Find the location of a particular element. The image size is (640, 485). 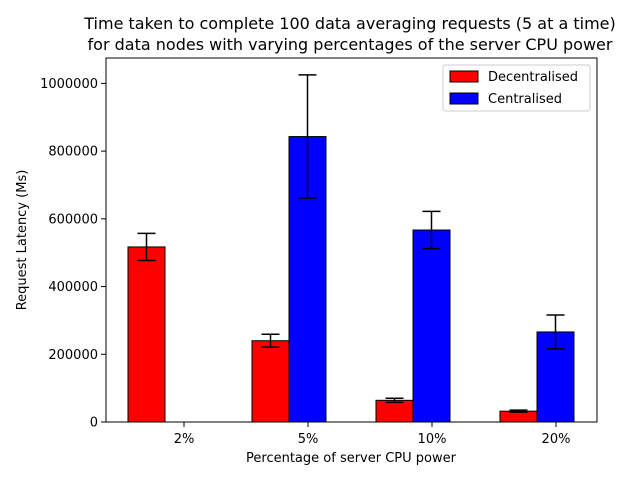

legend-swatch-decentralised is located at coordinates (464, 76).